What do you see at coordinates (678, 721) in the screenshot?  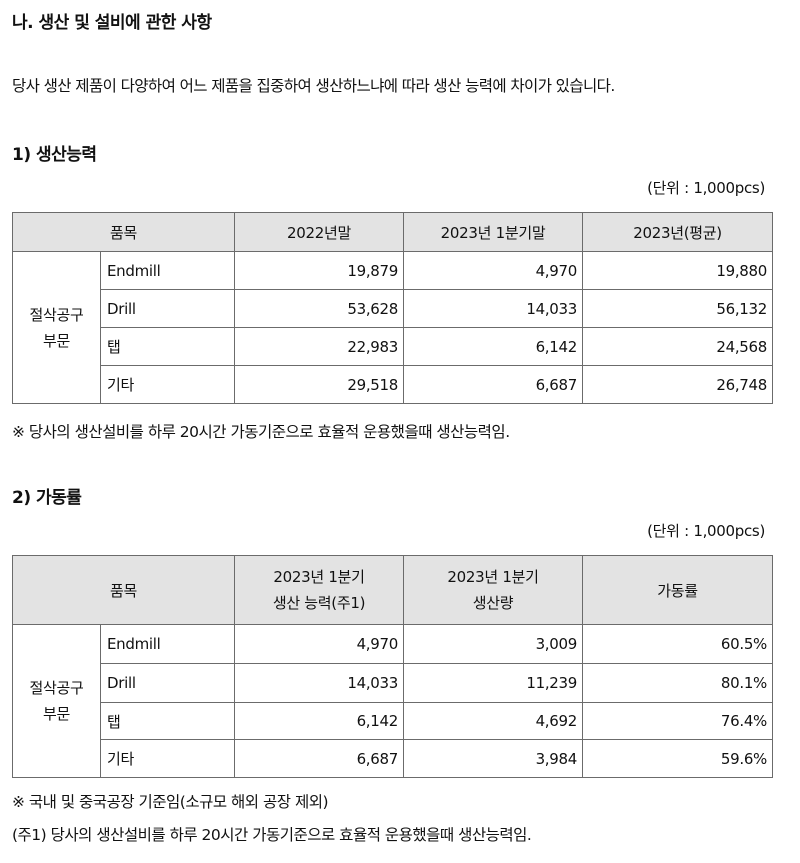 I see `cell-value: 76.4%` at bounding box center [678, 721].